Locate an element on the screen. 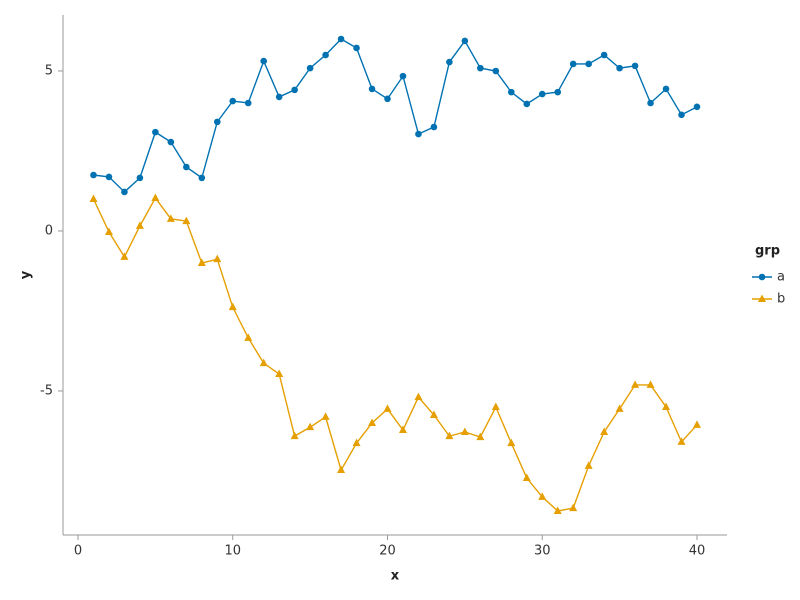  legend-label: b is located at coordinates (781, 299).